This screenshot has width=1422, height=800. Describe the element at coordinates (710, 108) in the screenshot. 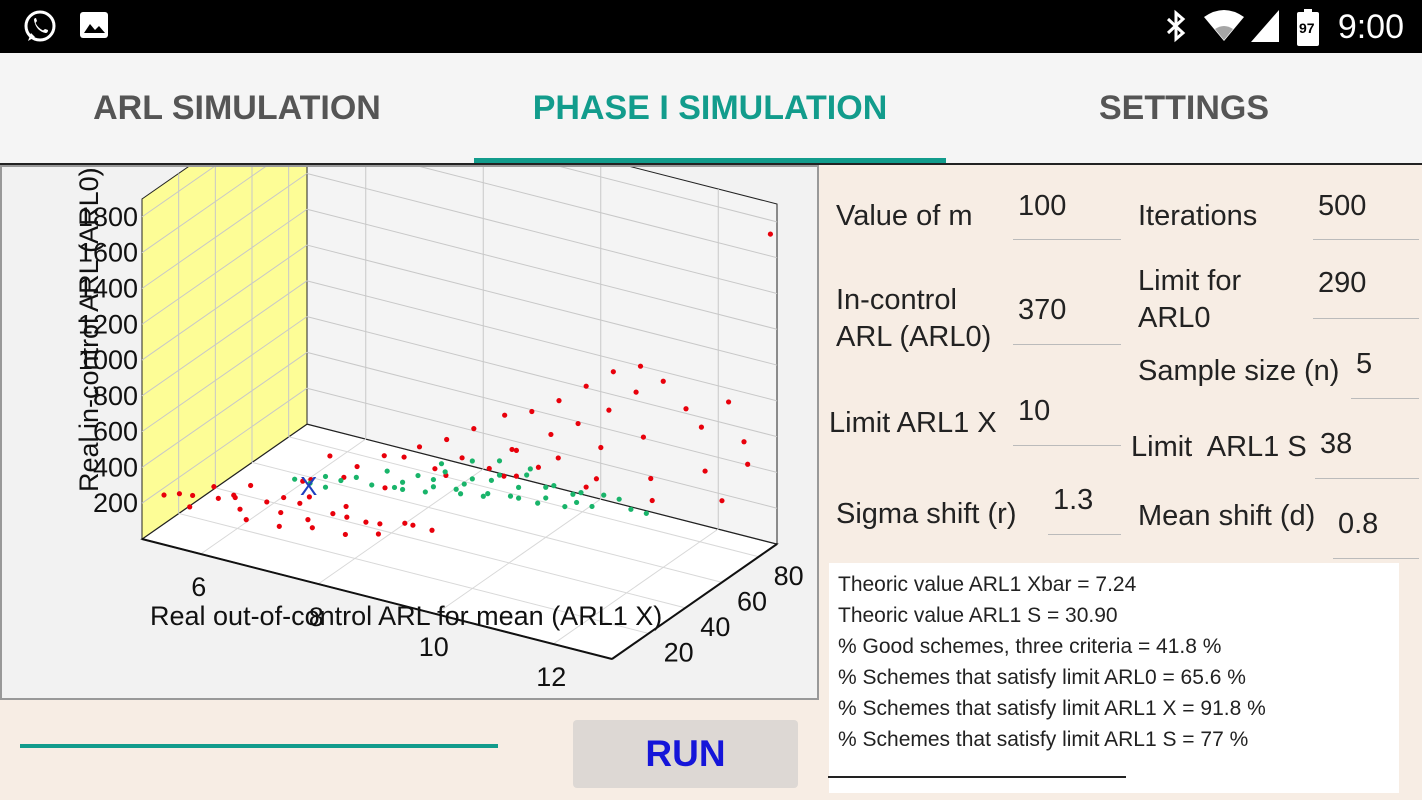

I see `tab-phase-i-simulation: PHASE I SIMULATION` at that location.